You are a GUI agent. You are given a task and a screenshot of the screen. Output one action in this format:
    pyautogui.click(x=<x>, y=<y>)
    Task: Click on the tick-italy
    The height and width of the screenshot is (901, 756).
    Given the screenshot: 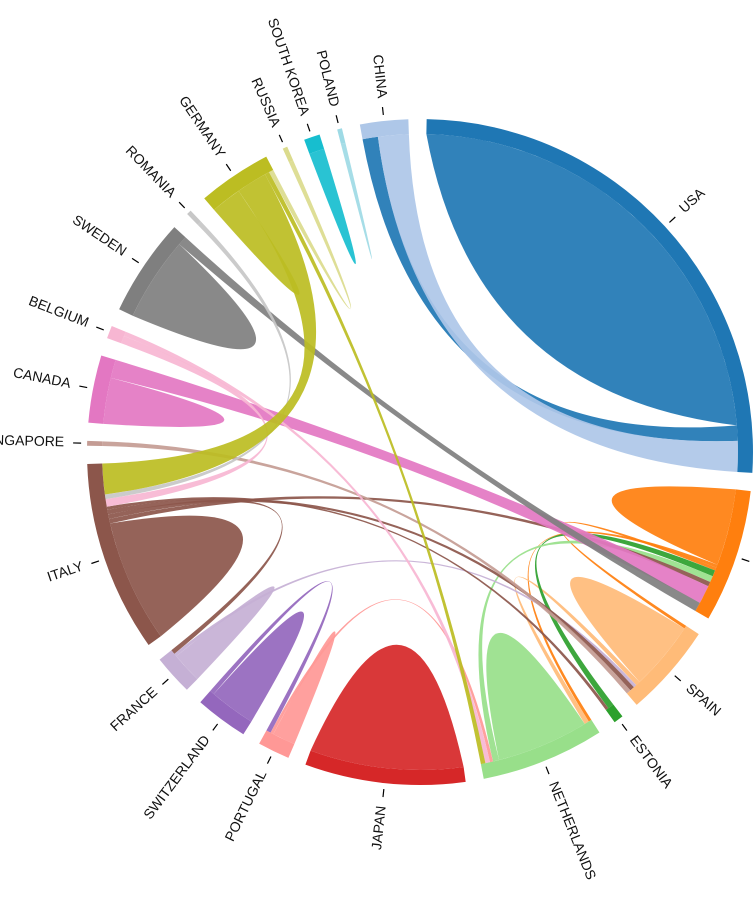 What is the action you would take?
    pyautogui.click(x=95, y=562)
    